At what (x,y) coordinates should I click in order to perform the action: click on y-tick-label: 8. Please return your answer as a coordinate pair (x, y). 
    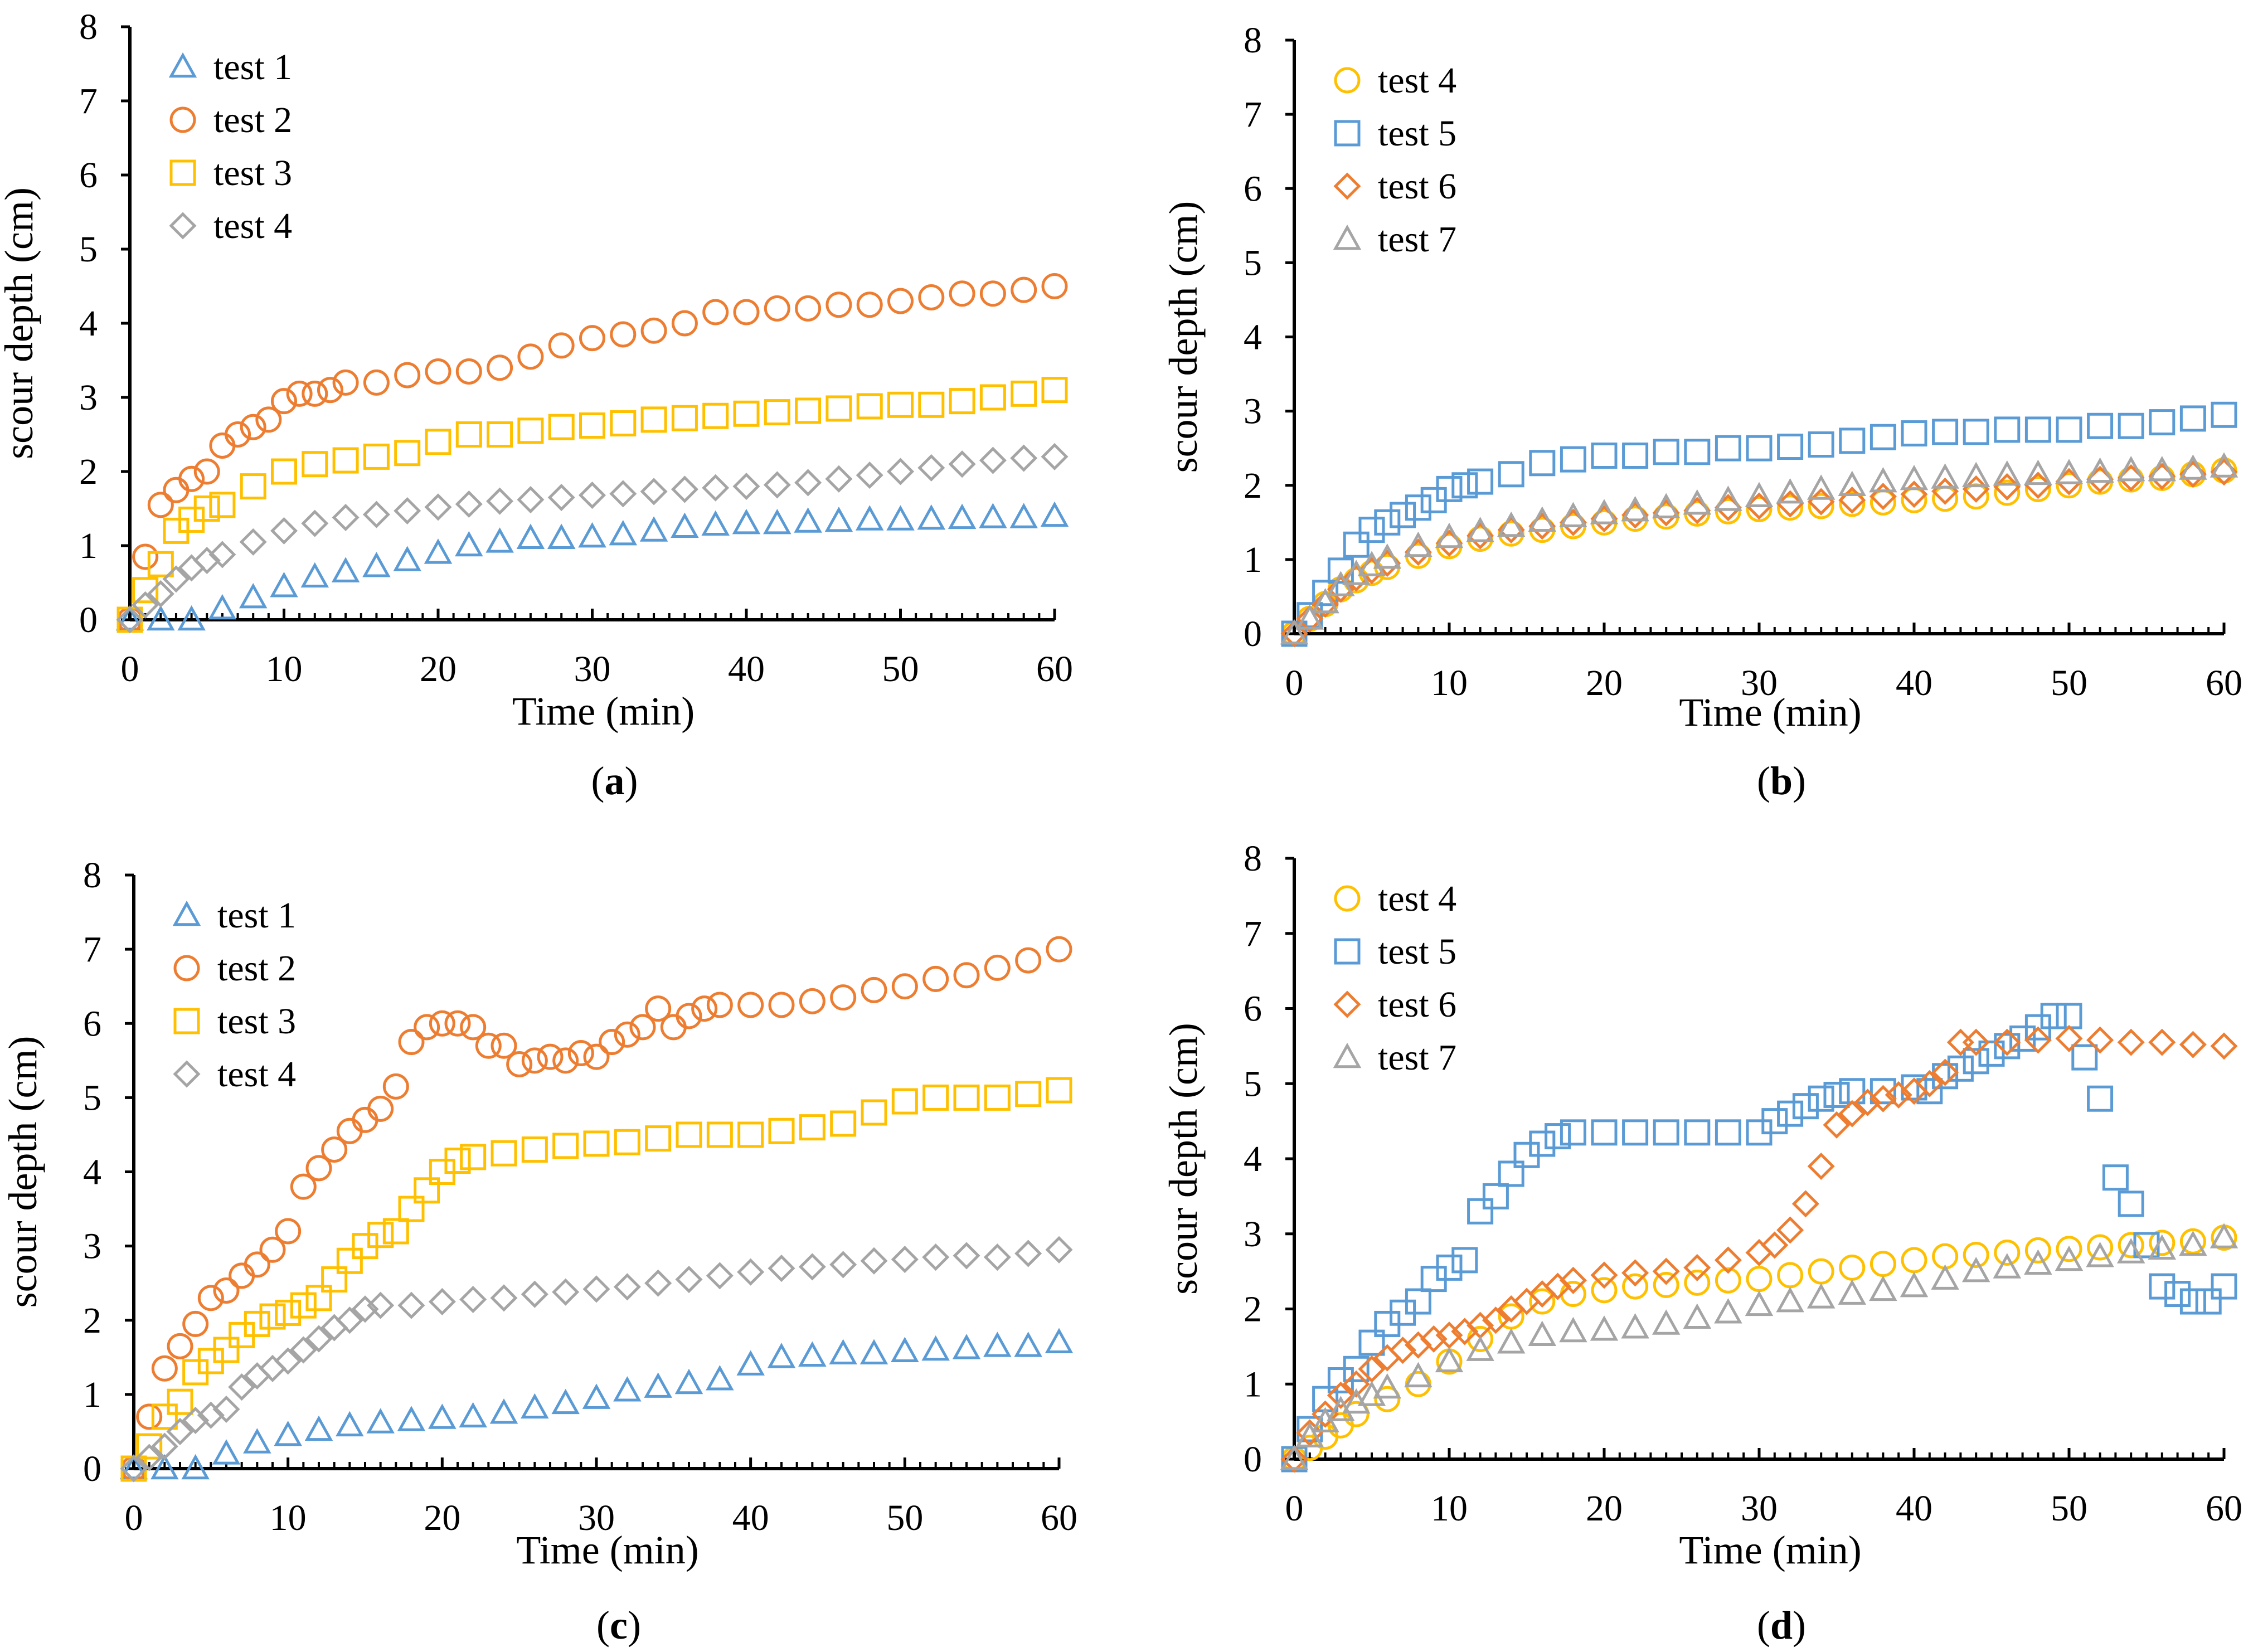
    Looking at the image, I should click on (1253, 41).